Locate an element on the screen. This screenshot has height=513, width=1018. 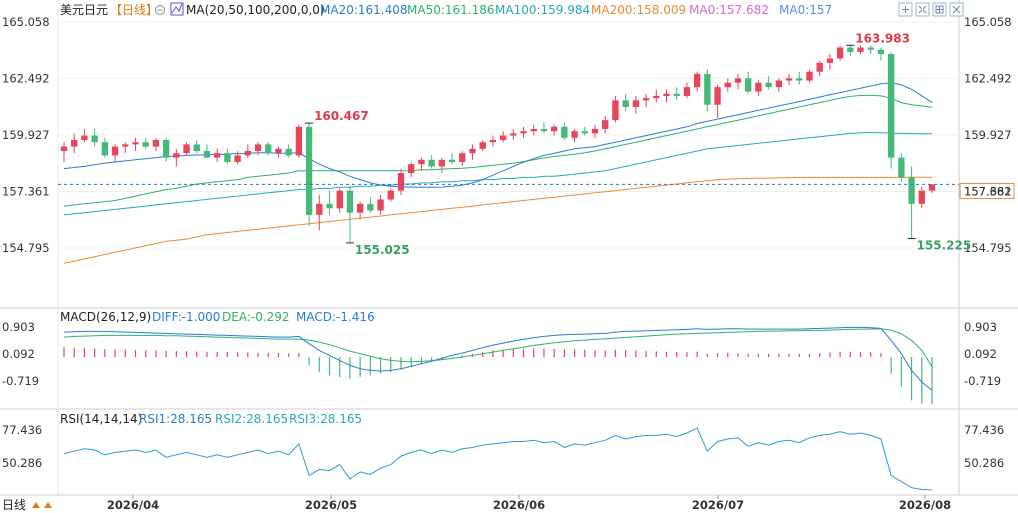
macd-tick-right: 0.903 is located at coordinates (980, 327).